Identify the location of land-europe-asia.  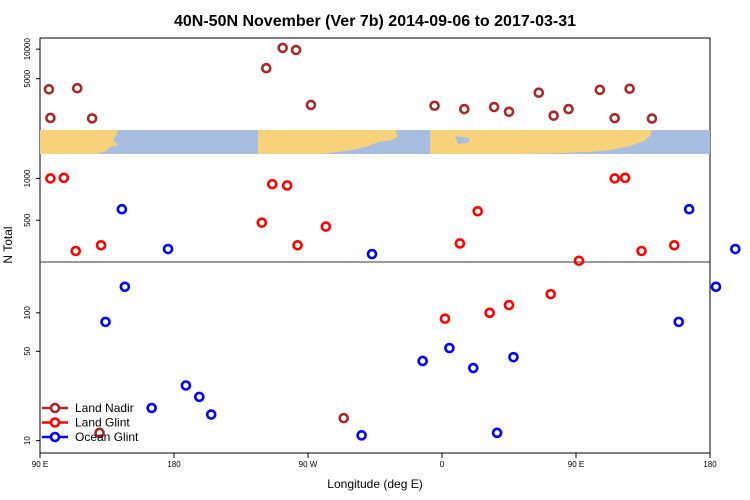
(328, 142).